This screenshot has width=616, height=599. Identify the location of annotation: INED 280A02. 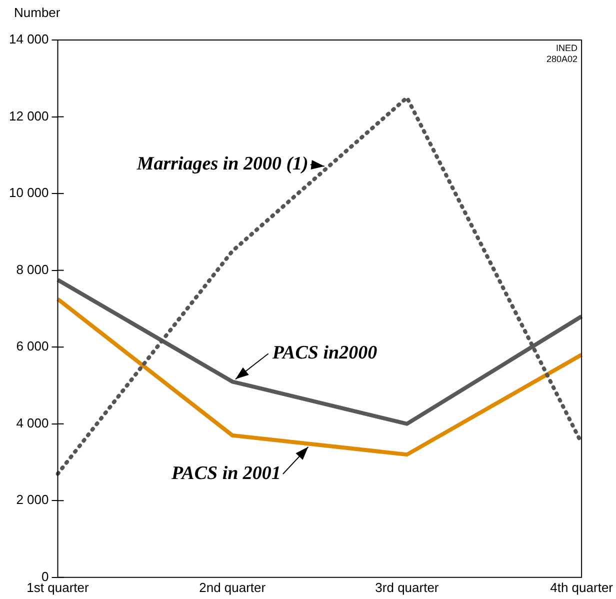
(562, 53).